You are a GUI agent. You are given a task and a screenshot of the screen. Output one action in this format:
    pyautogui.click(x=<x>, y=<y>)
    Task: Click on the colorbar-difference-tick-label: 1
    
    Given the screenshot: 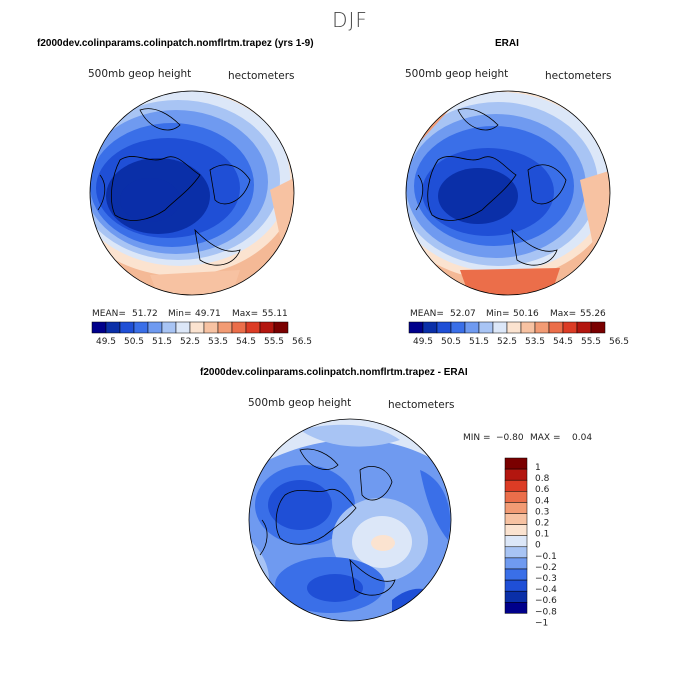 What is the action you would take?
    pyautogui.click(x=538, y=468)
    